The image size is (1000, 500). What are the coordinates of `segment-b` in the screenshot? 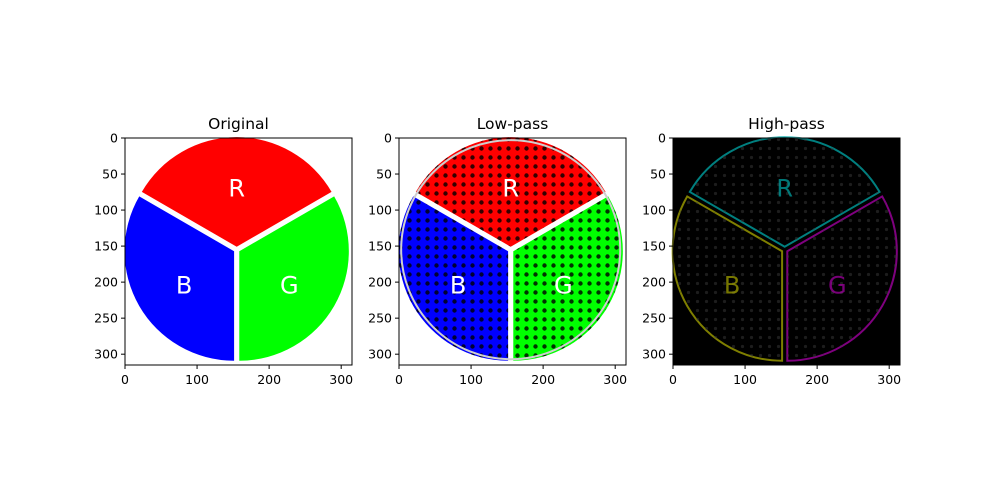 It's located at (179, 278).